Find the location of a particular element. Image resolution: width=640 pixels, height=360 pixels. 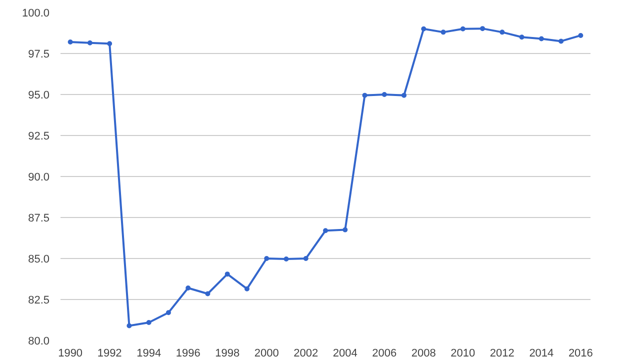

x-tick-label: 1994 is located at coordinates (149, 354).